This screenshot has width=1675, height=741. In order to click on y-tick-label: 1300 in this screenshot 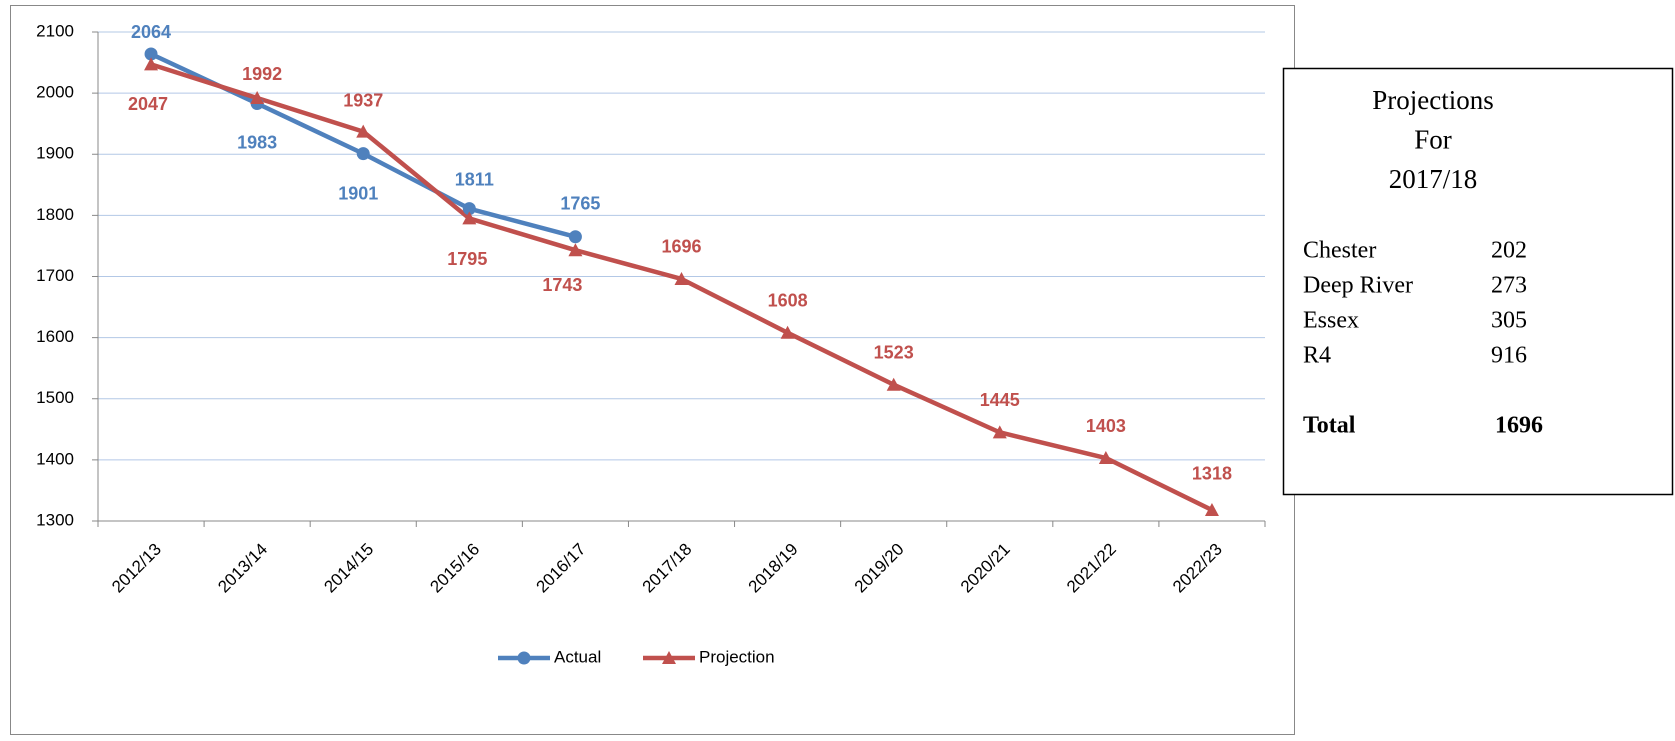, I will do `click(55, 519)`.